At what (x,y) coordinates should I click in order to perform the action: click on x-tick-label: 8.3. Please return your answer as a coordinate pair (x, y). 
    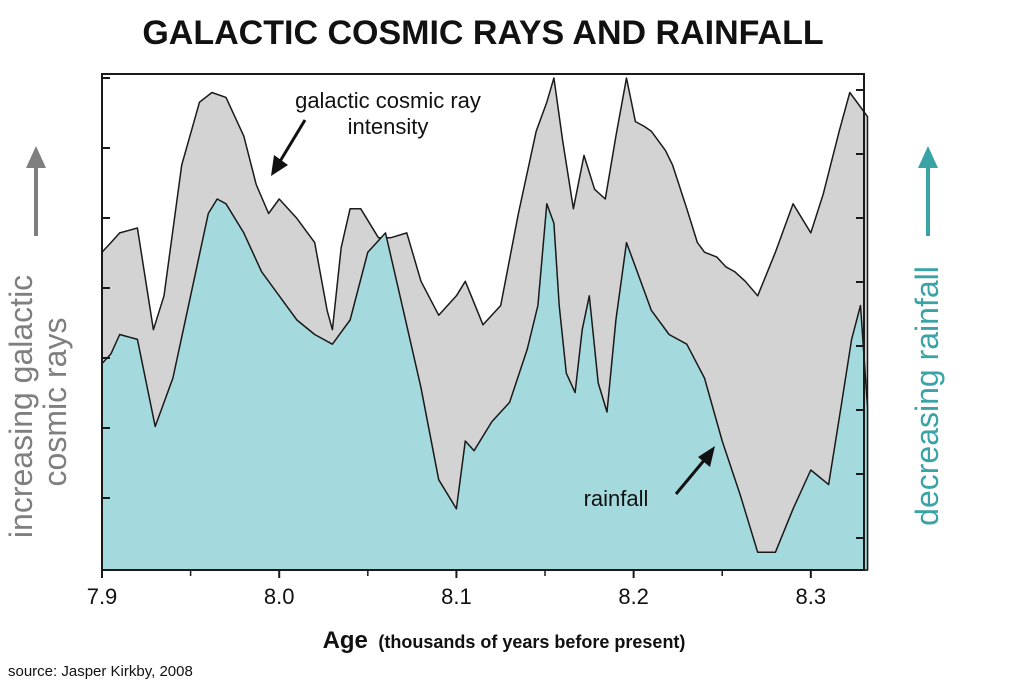
    Looking at the image, I should click on (811, 596).